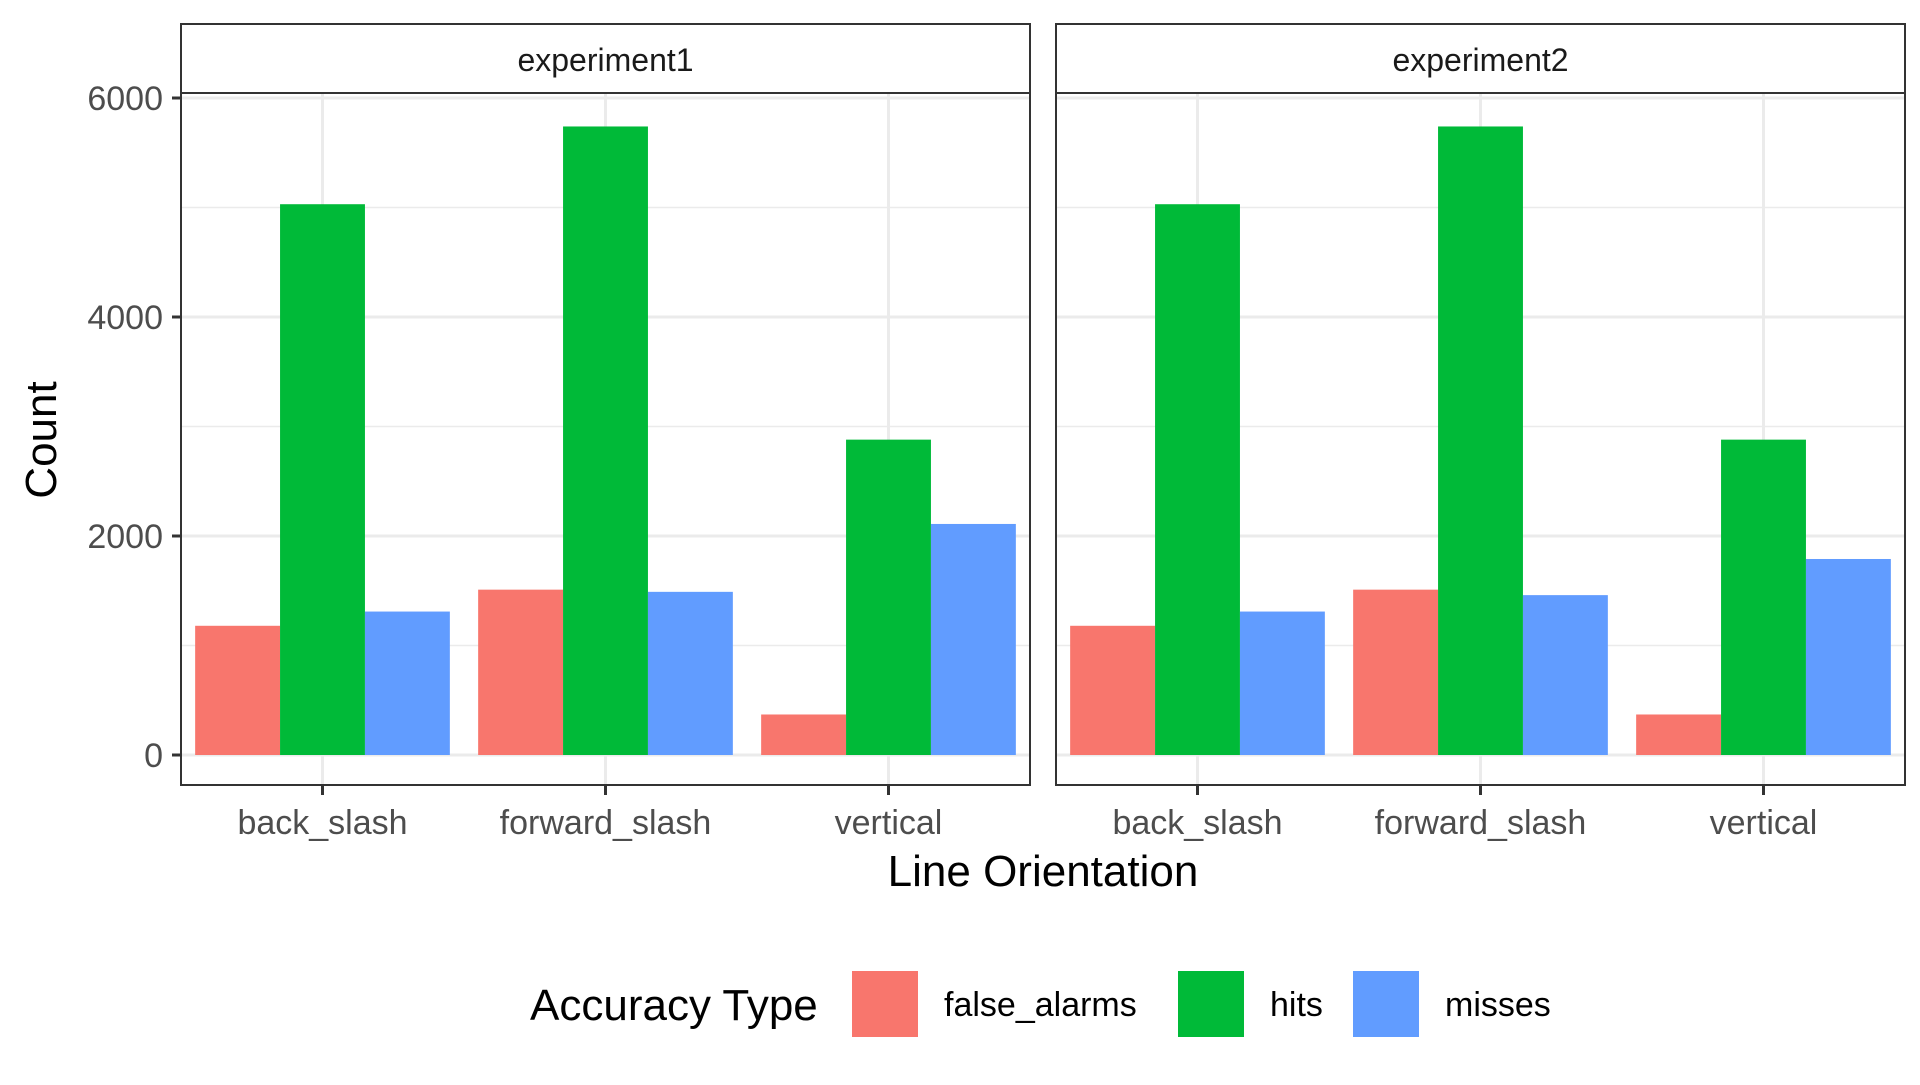 This screenshot has height=1085, width=1920. I want to click on y-tick-label-4000: 4000, so click(125, 318).